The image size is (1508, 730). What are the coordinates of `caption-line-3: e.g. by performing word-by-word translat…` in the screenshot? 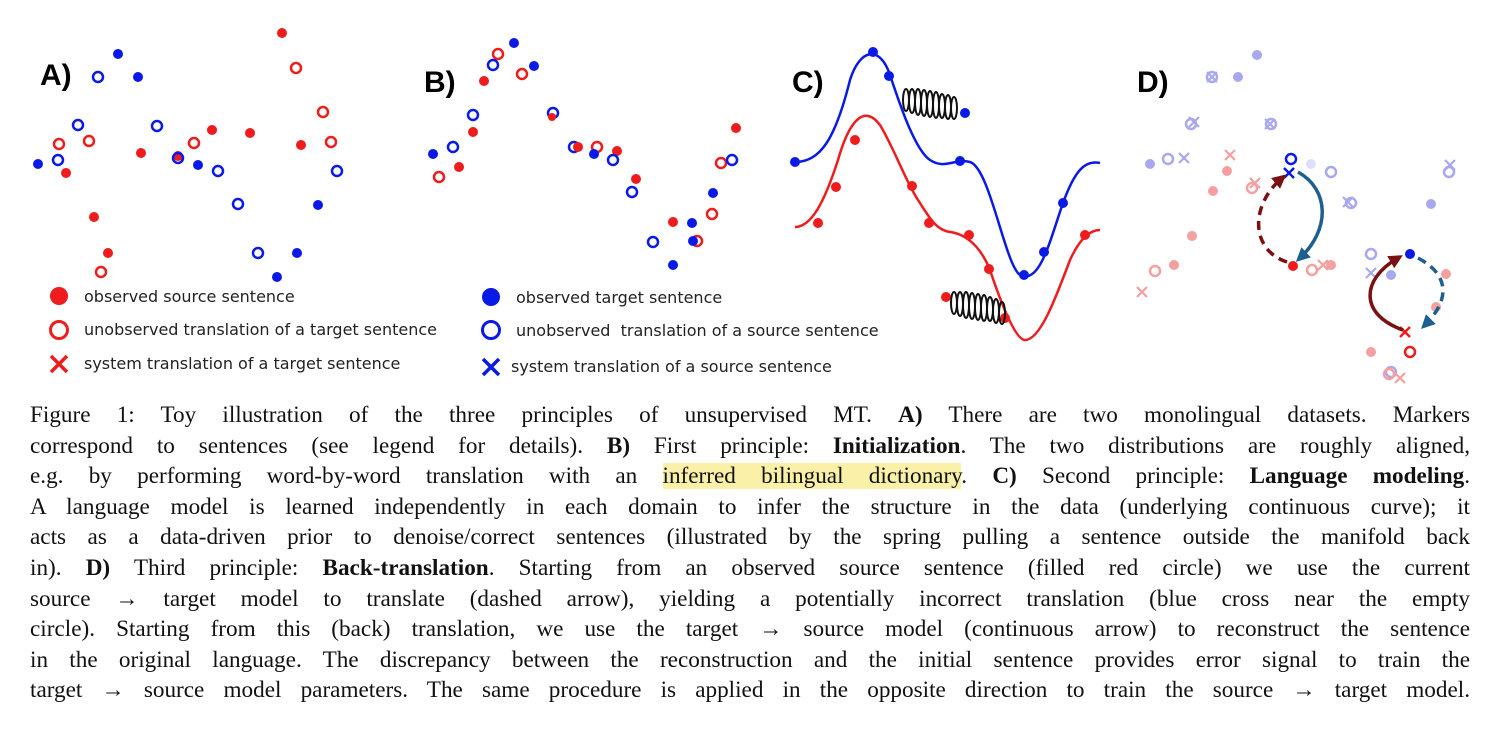 It's located at (750, 476).